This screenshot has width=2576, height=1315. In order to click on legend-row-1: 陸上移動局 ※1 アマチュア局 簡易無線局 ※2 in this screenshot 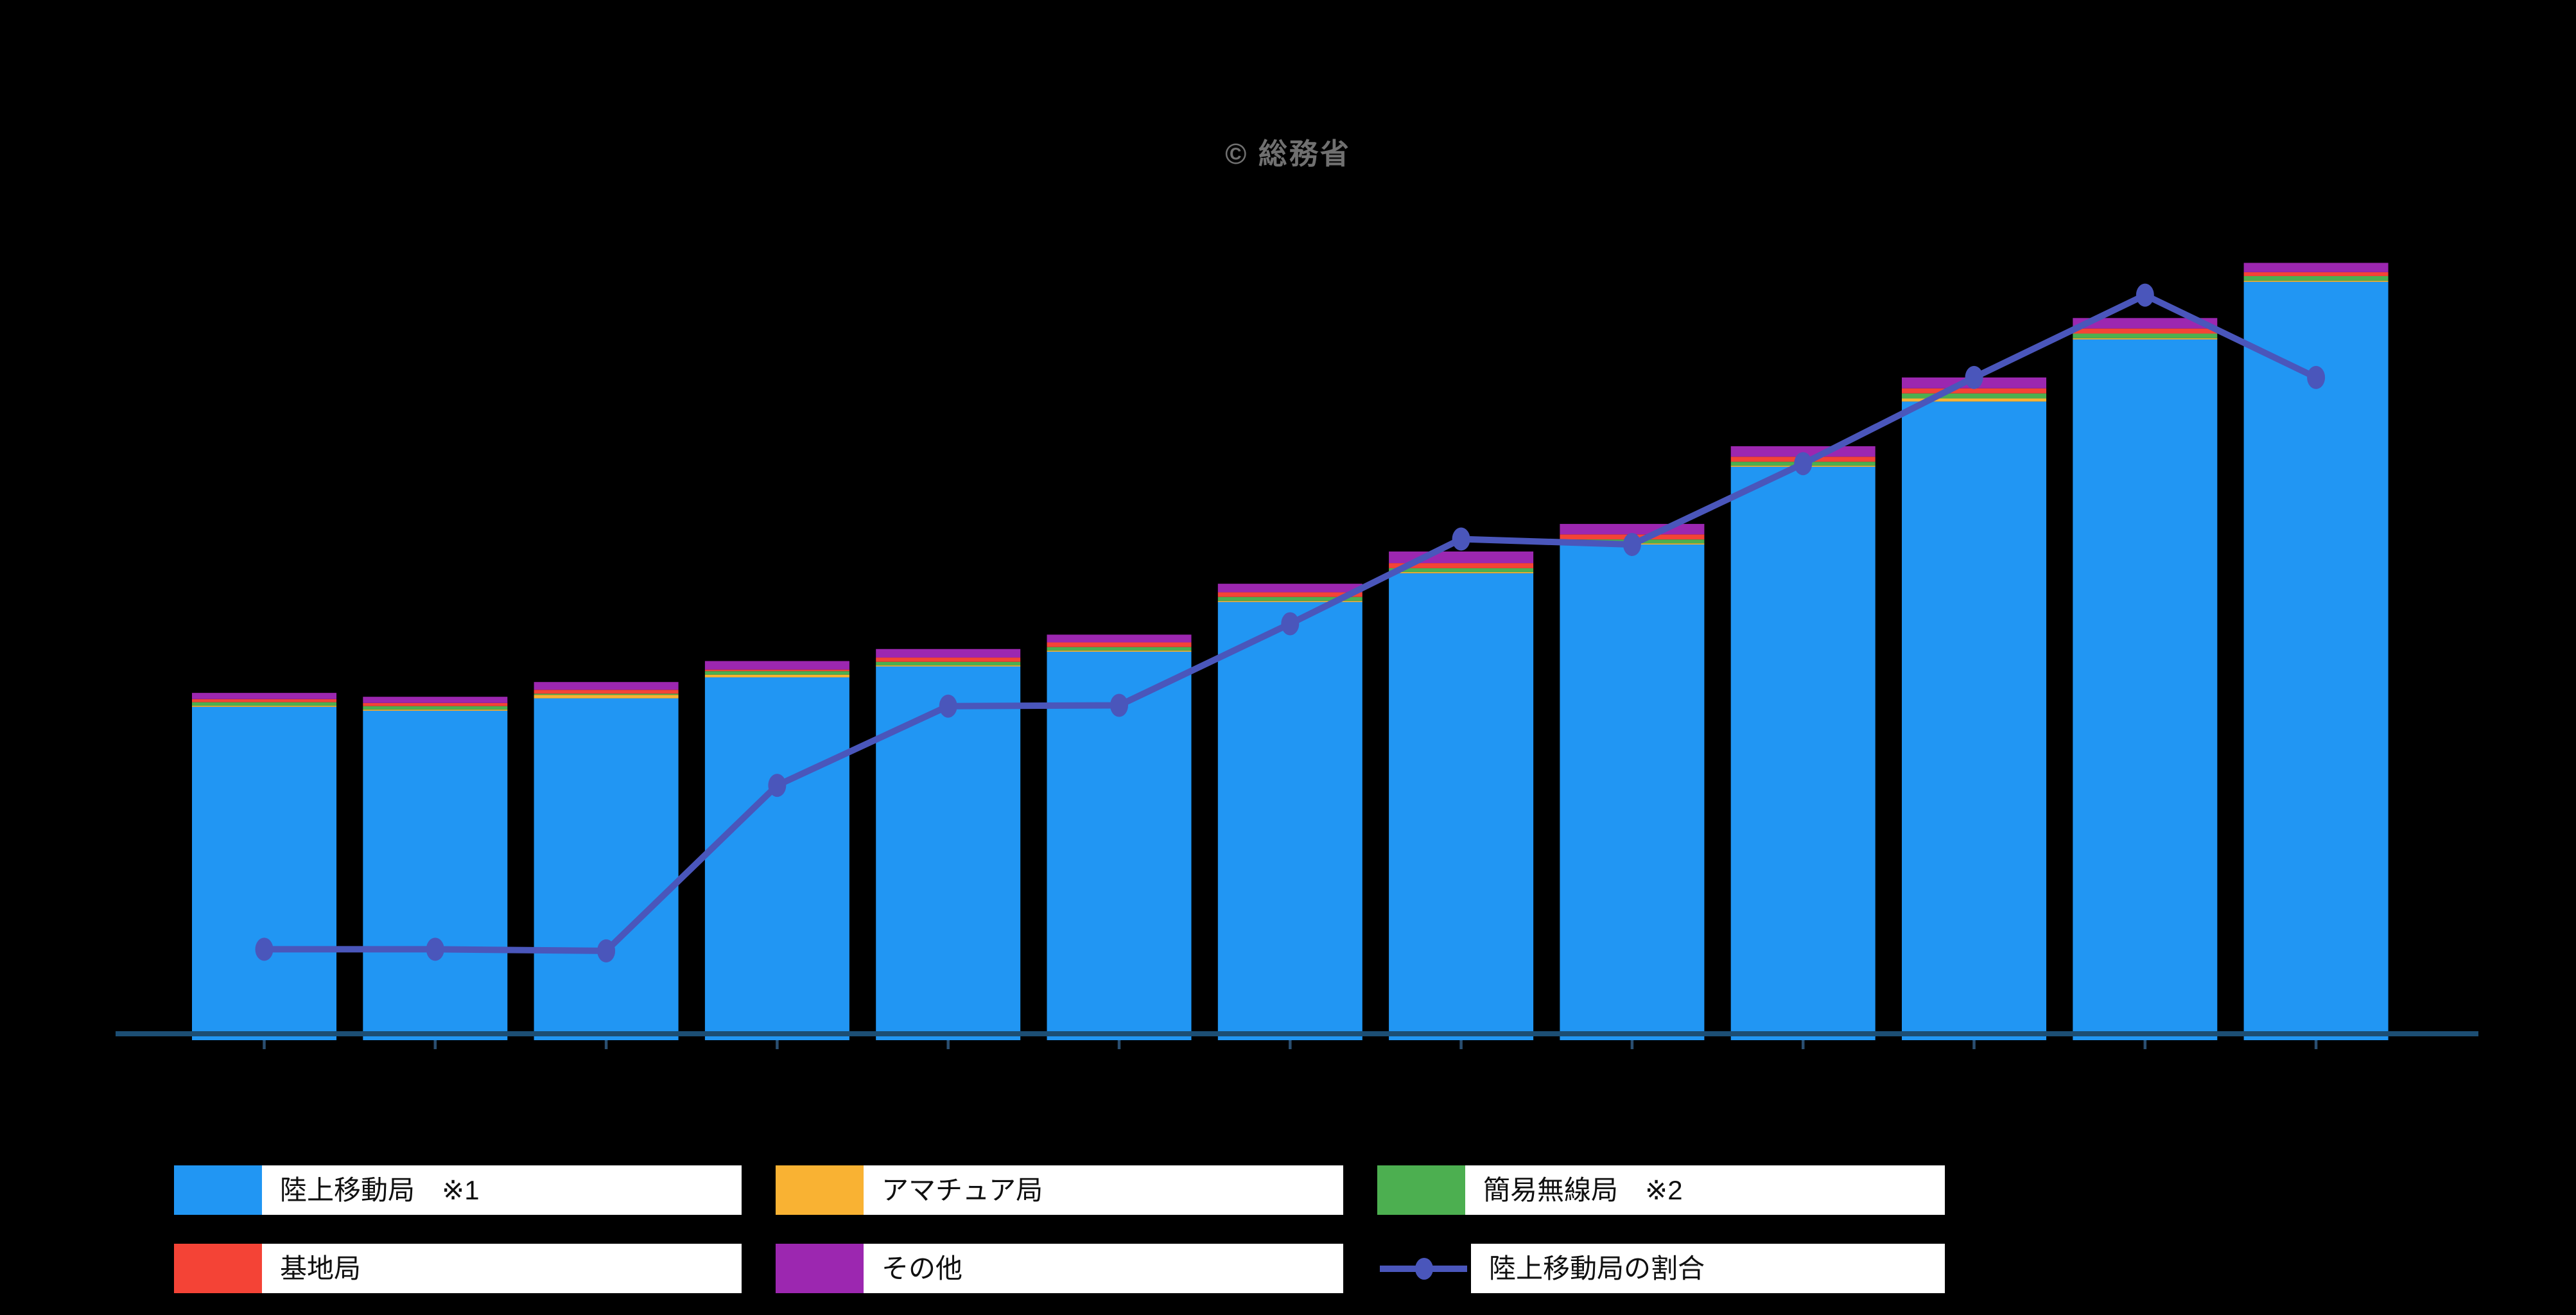, I will do `click(1059, 1190)`.